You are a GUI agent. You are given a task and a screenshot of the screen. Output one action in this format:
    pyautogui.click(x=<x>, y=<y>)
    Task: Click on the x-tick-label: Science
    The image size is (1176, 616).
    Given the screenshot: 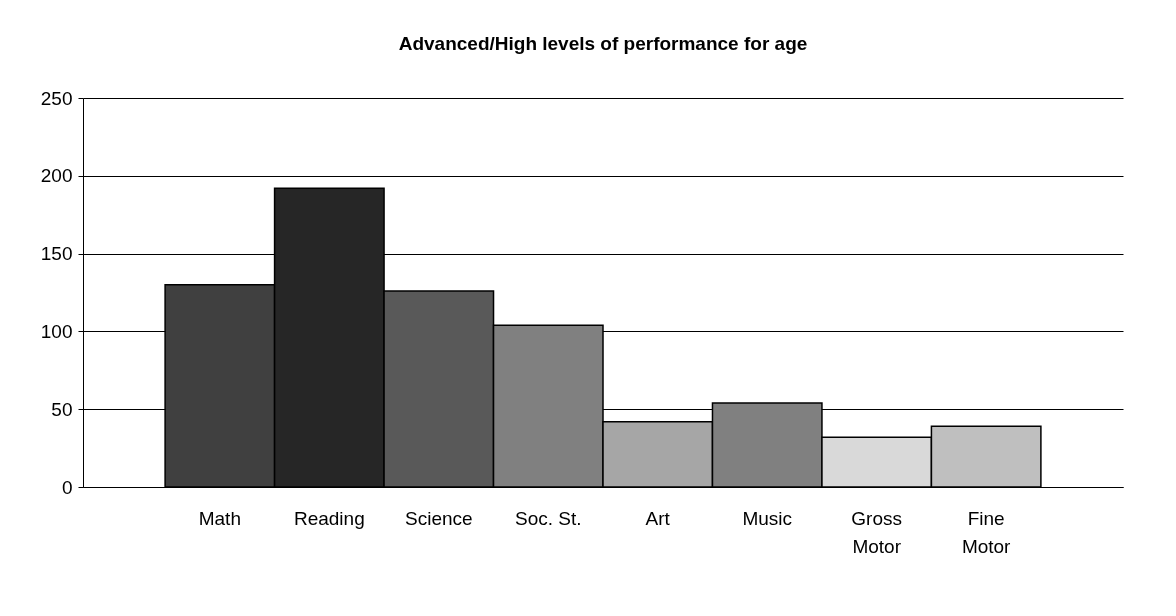 What is the action you would take?
    pyautogui.click(x=438, y=518)
    